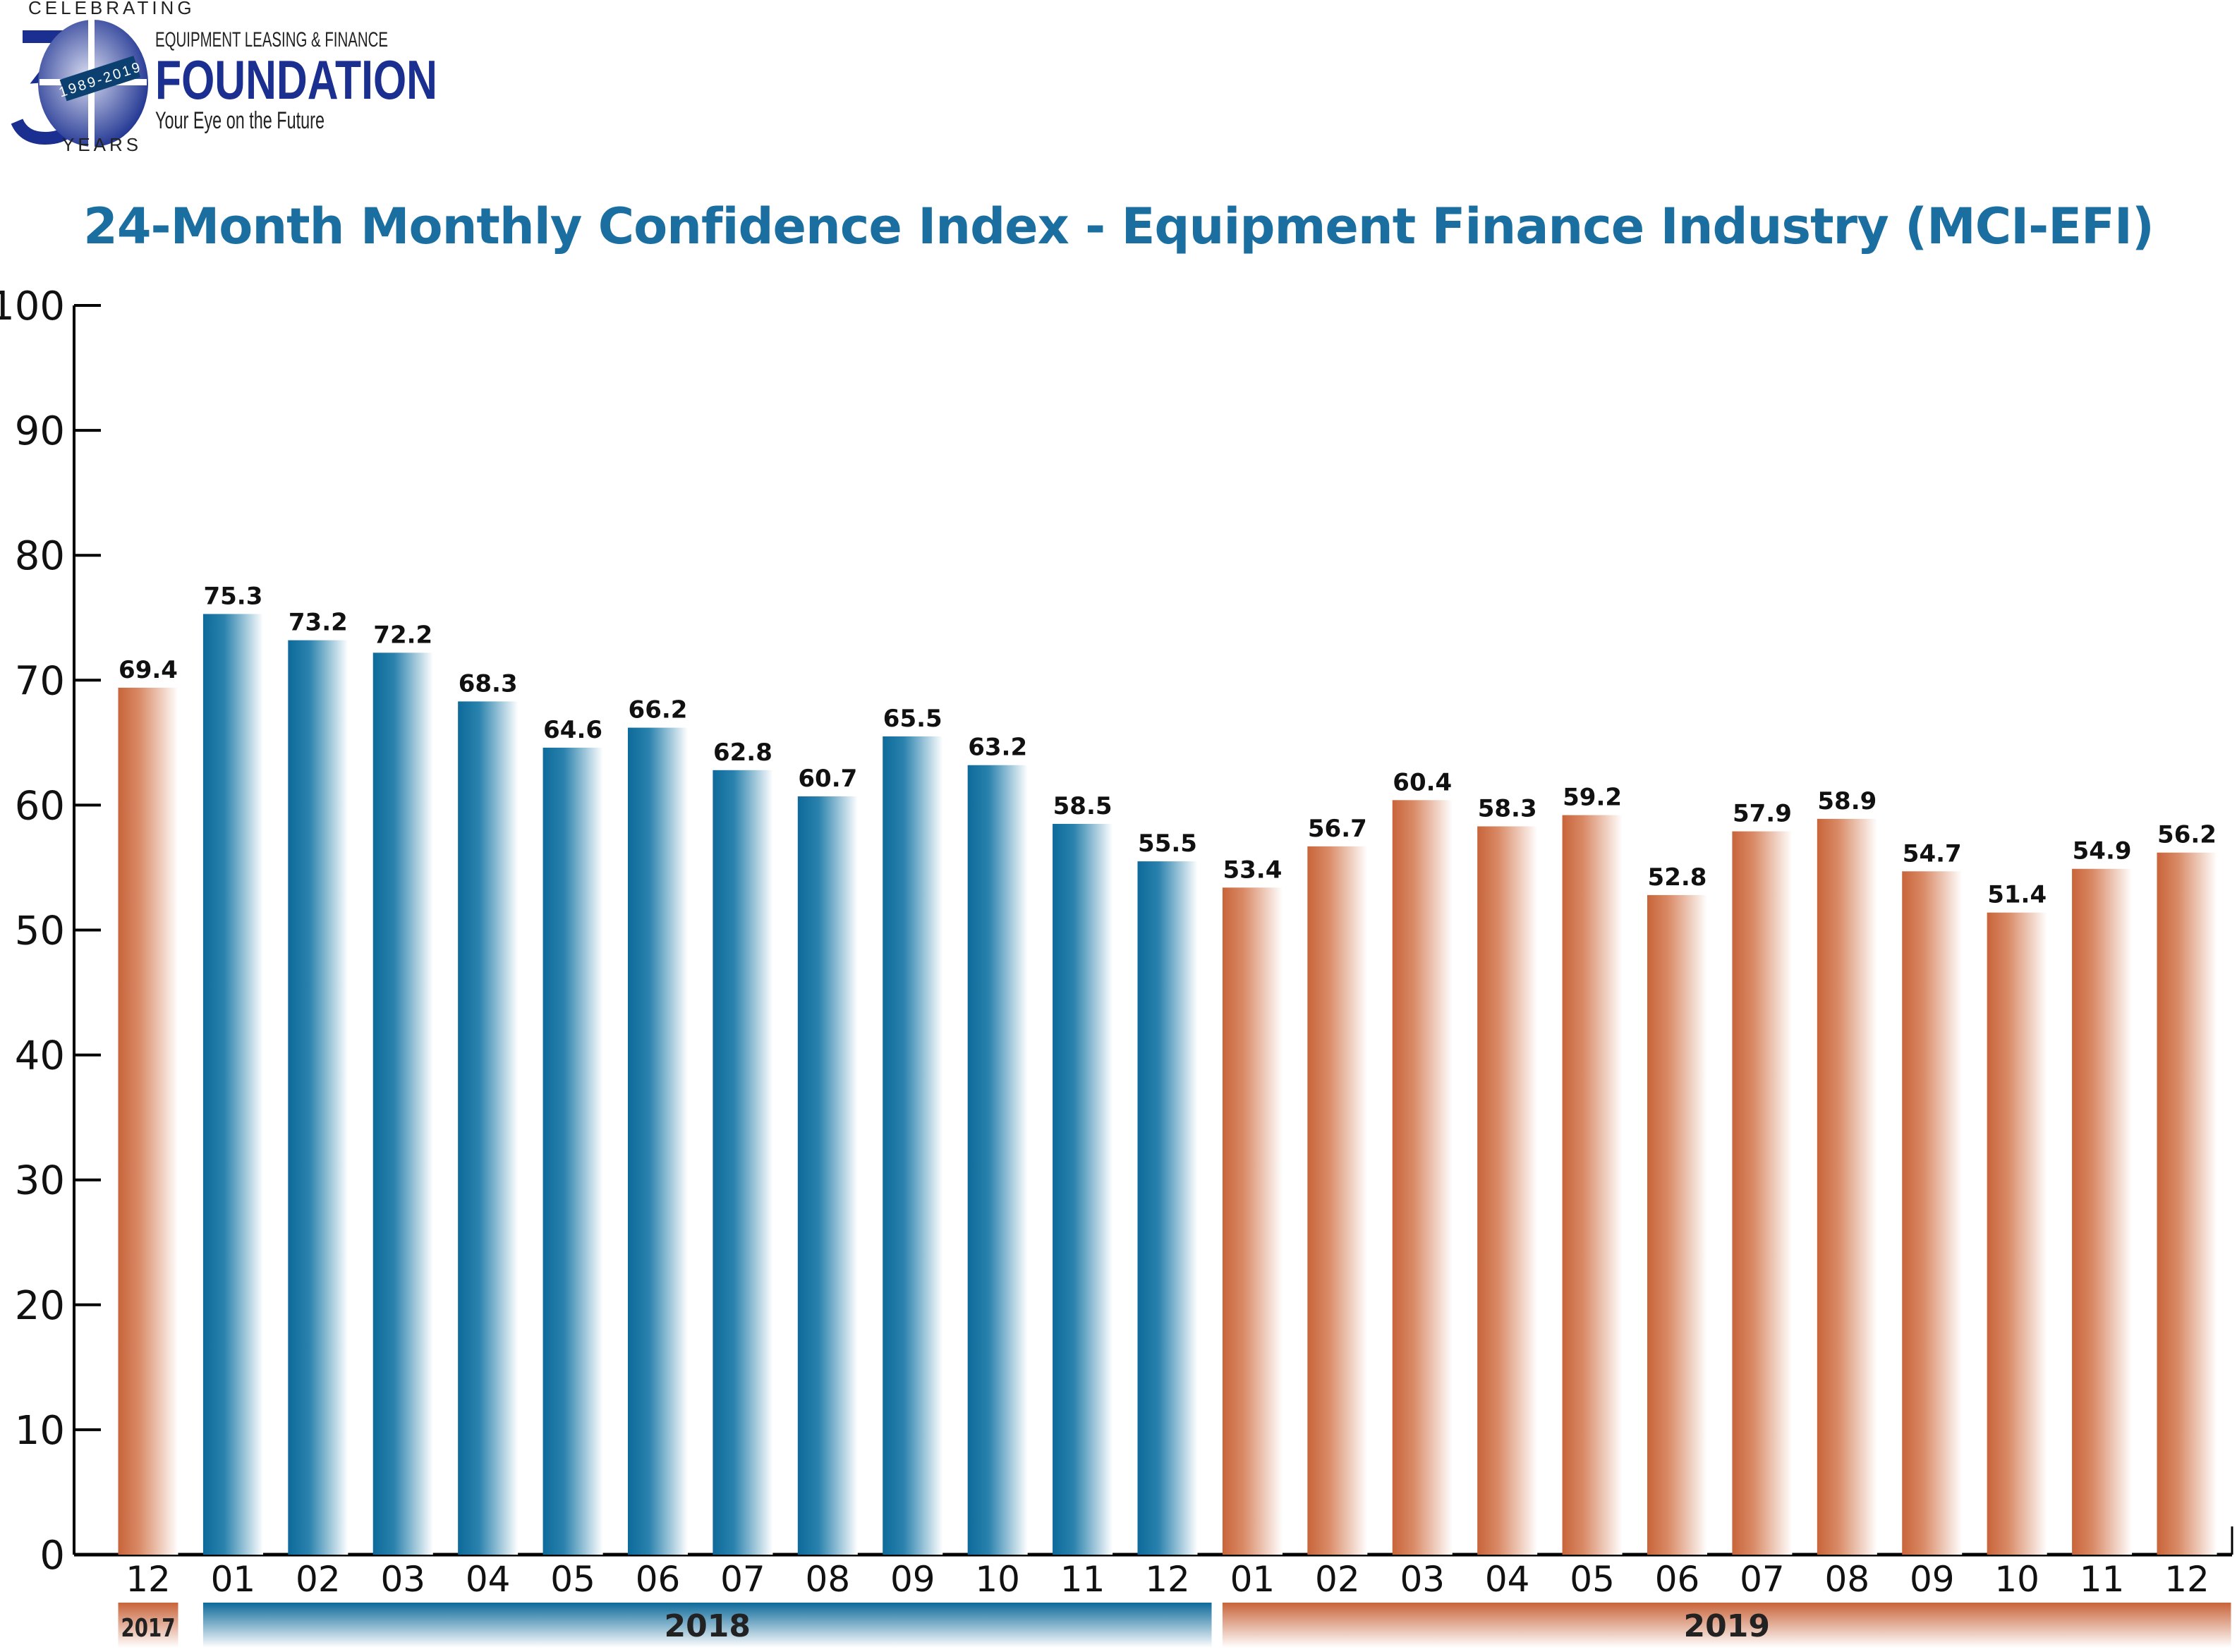  What do you see at coordinates (40, 1056) in the screenshot?
I see `y-tick-label: 40` at bounding box center [40, 1056].